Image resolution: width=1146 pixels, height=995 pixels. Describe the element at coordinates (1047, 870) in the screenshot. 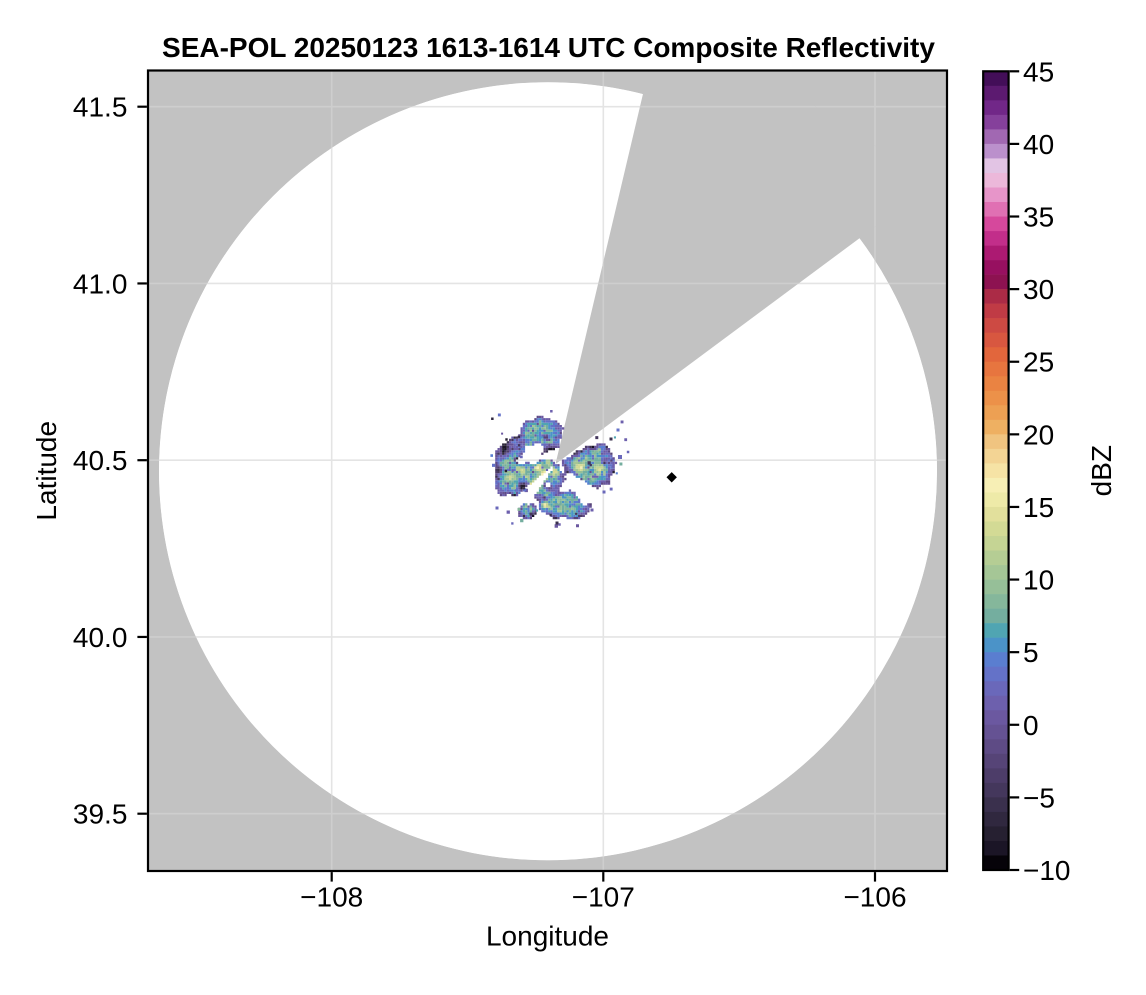

I see `svg-text: −10` at that location.